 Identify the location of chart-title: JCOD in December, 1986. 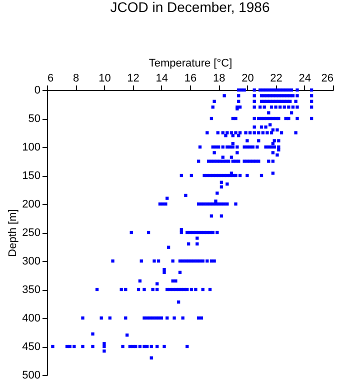
(190, 7).